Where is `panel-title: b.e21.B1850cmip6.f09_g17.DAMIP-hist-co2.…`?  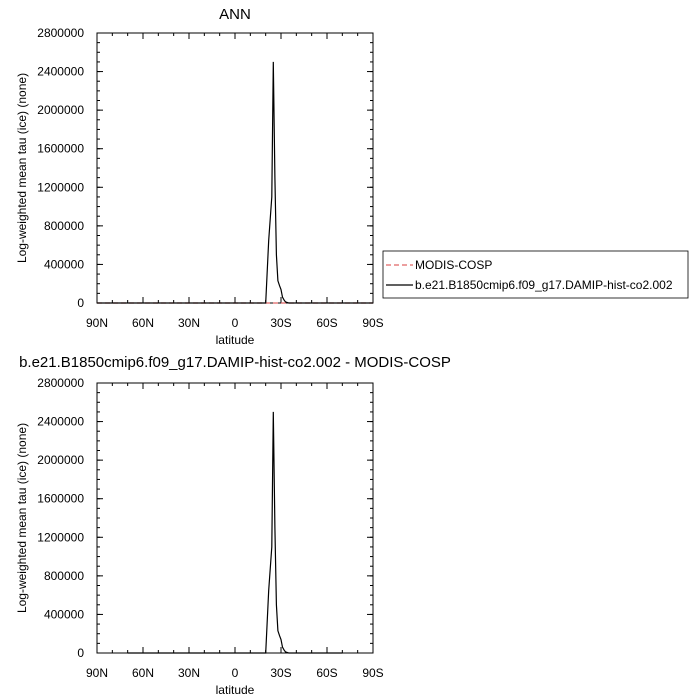 panel-title: b.e21.B1850cmip6.f09_g17.DAMIP-hist-co2.… is located at coordinates (235, 362).